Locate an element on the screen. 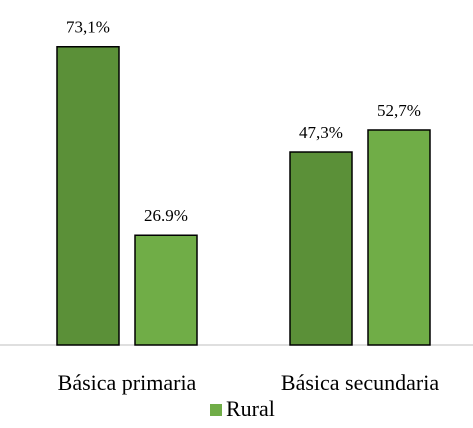  value-label: 26.9% is located at coordinates (166, 215).